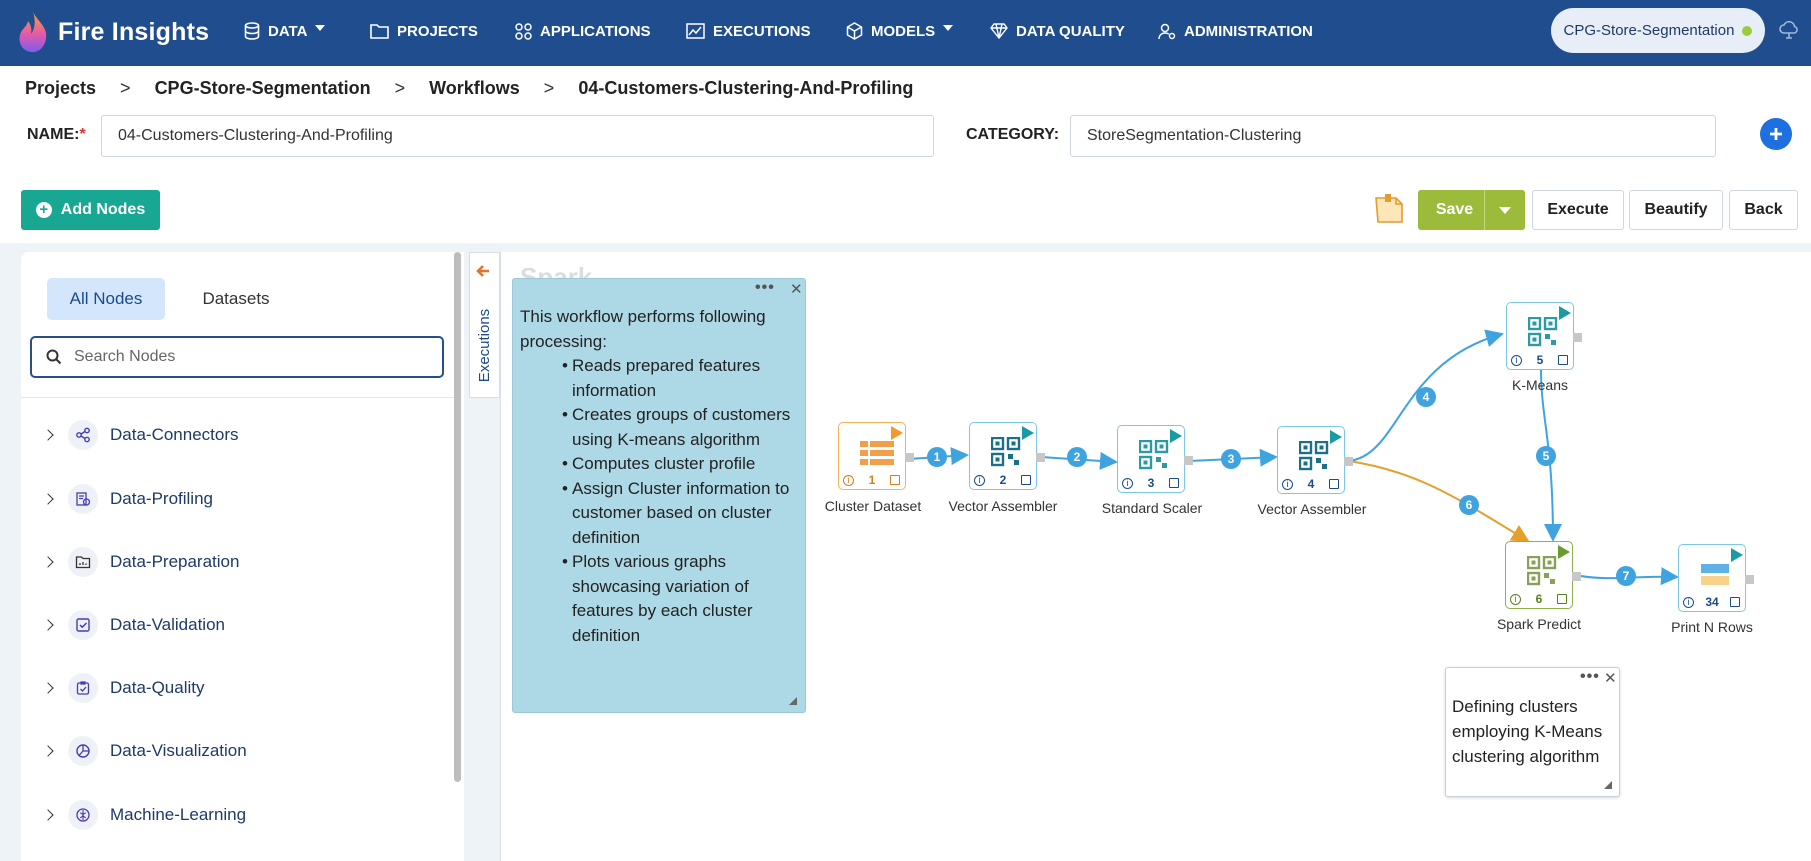 Image resolution: width=1811 pixels, height=861 pixels. I want to click on save-dropdown-button, so click(1504, 210).